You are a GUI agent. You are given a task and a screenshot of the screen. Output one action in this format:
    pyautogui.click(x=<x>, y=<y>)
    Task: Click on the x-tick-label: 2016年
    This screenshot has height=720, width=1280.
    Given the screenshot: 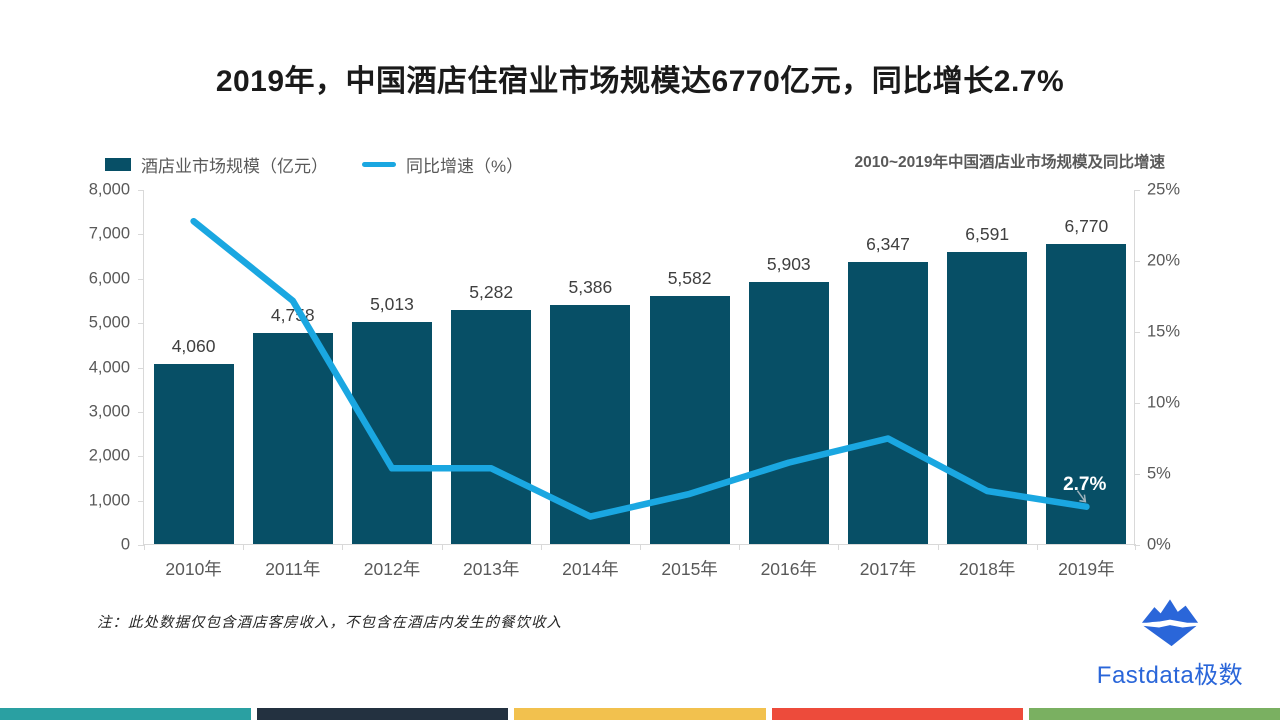 What is the action you would take?
    pyautogui.click(x=788, y=569)
    